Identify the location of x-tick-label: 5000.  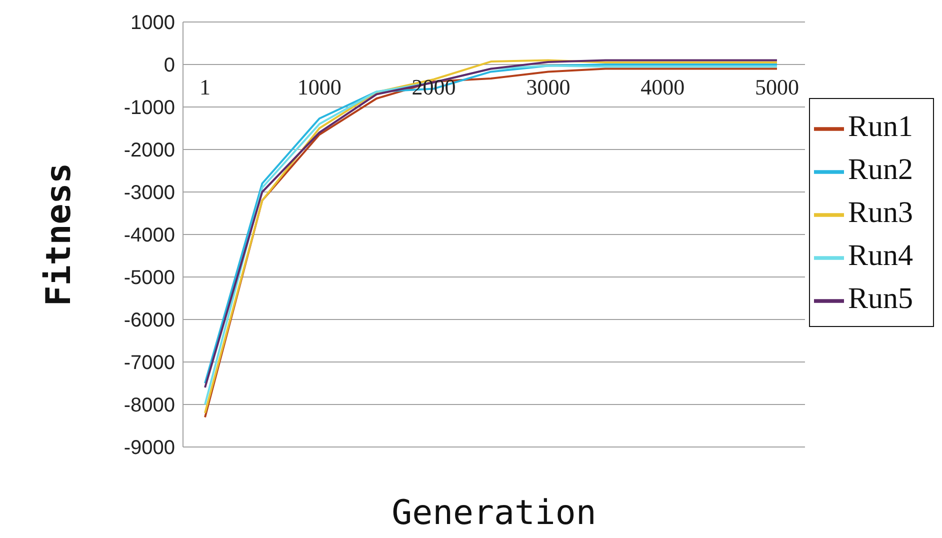
(776, 87).